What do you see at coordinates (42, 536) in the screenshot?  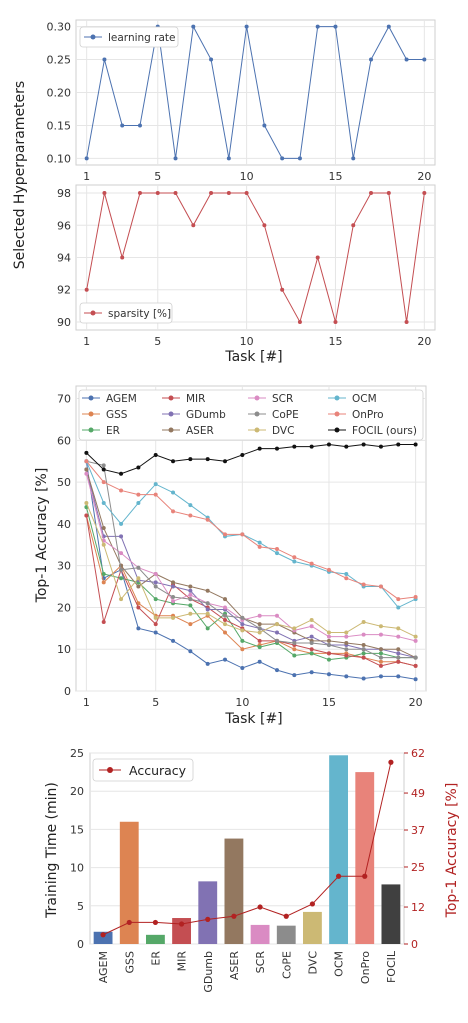 I see `y-axis-label-accuracy: Top-1 Accuracy [%]` at bounding box center [42, 536].